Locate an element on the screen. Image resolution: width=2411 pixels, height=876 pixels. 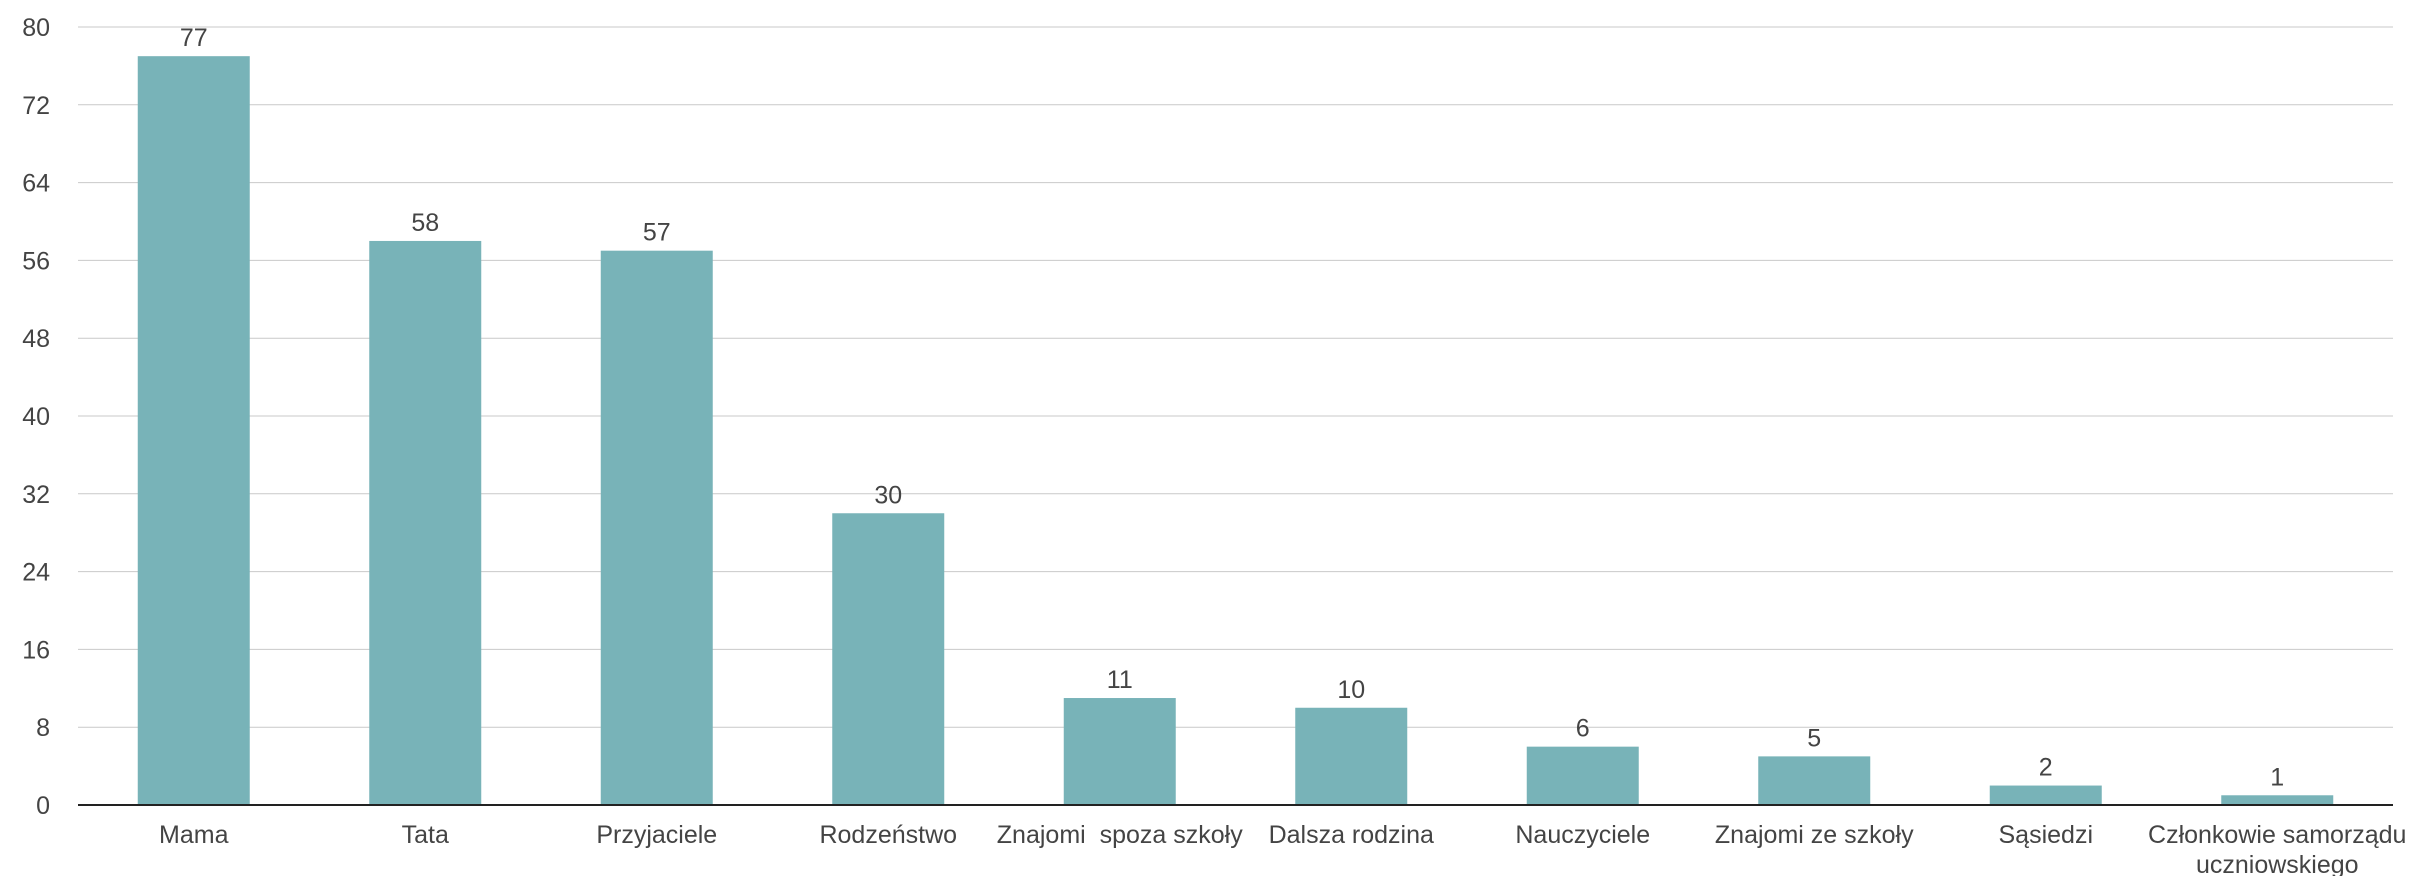
y-tick-label-48: 48 is located at coordinates (36, 339).